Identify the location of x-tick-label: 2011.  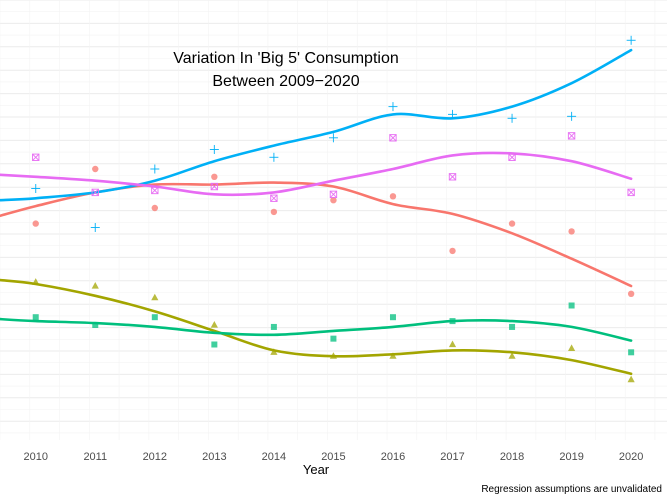
(95, 457).